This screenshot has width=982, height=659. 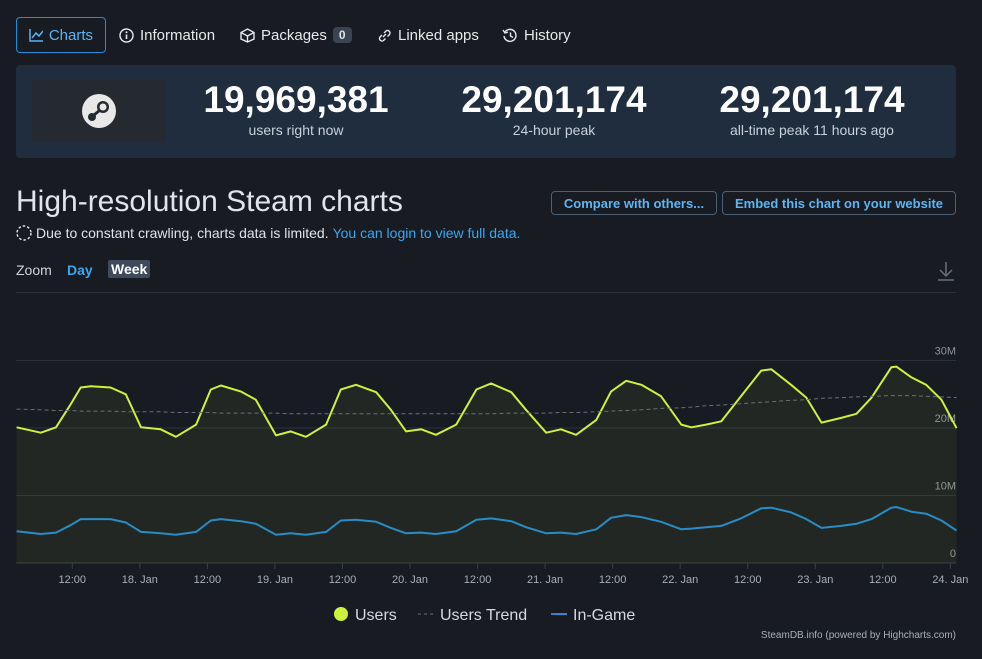 I want to click on stats-panel, so click(x=486, y=111).